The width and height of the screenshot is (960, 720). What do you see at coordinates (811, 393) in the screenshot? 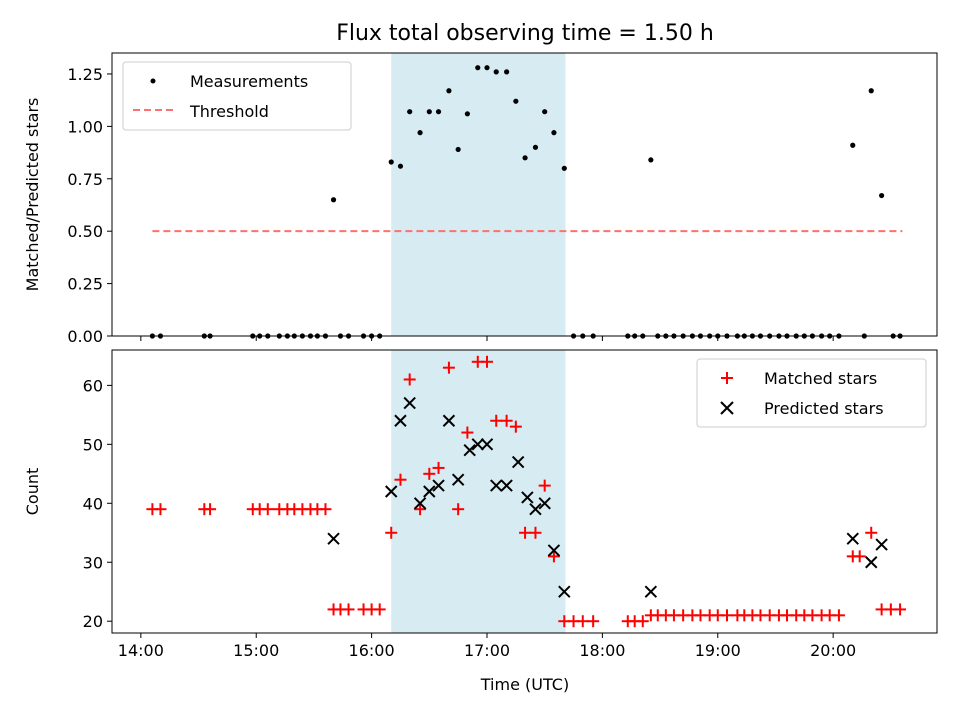
I see `count-legend: Matched stars Predicted stars` at bounding box center [811, 393].